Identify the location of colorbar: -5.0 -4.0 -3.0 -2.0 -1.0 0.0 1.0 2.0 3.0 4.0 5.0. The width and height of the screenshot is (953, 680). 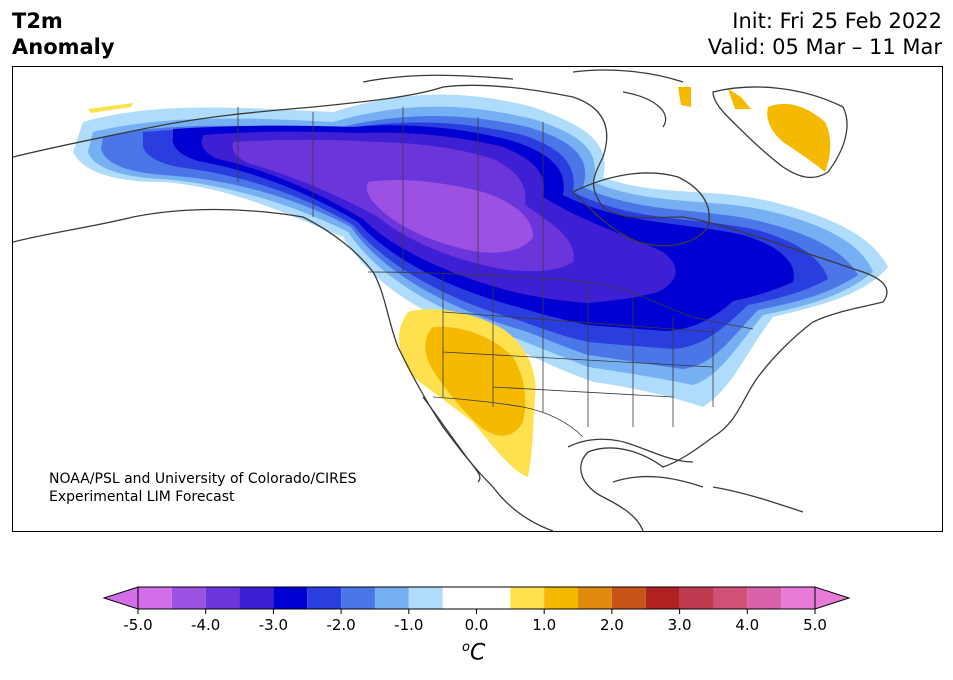
(476, 610).